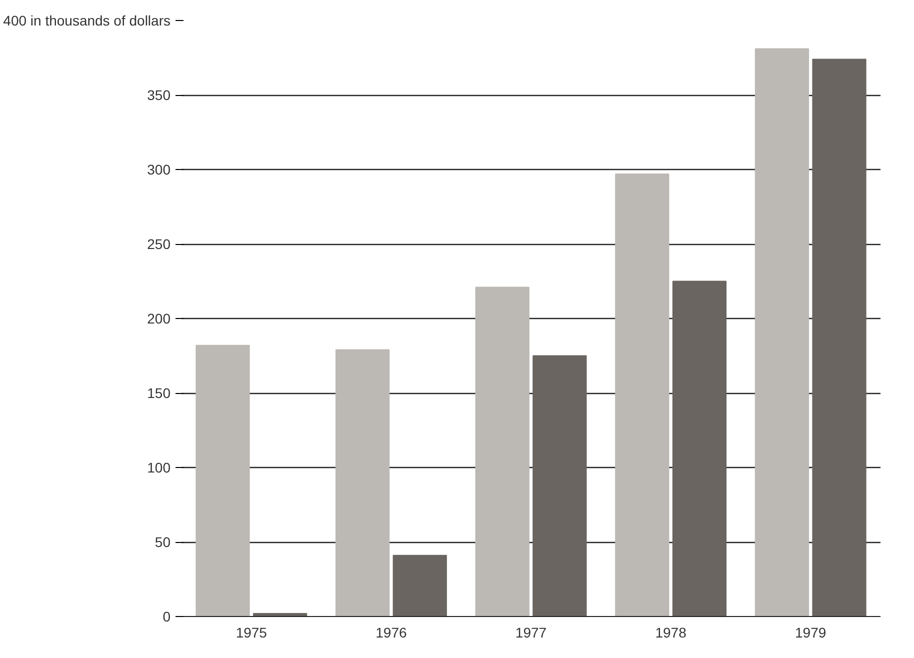  What do you see at coordinates (87, 20) in the screenshot?
I see `y-tick-label: 400 in thousands of dollars` at bounding box center [87, 20].